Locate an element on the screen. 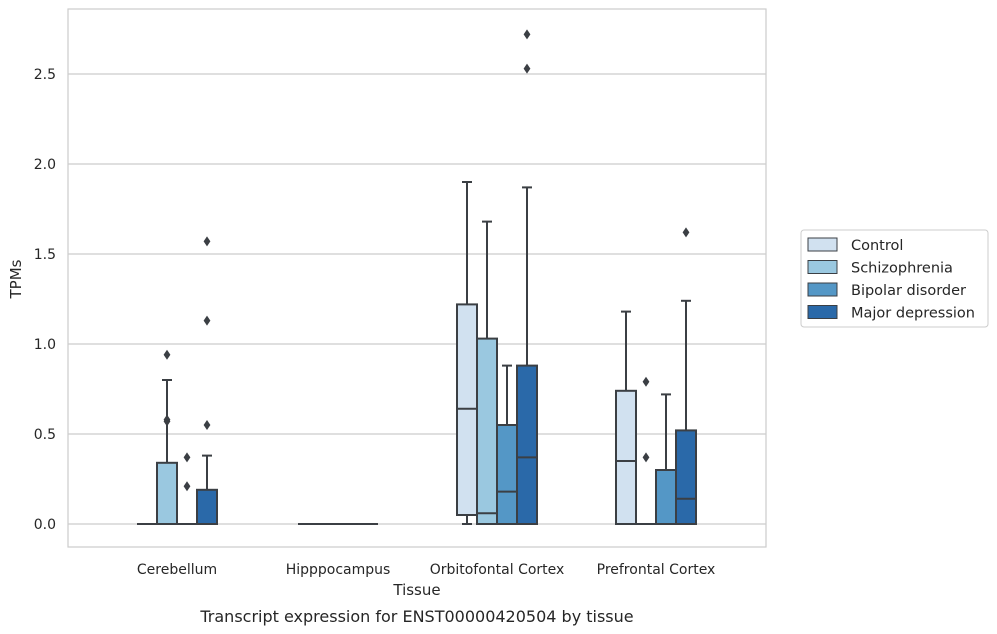 The image size is (997, 634). y-tick-label: 1.0 is located at coordinates (45, 345).